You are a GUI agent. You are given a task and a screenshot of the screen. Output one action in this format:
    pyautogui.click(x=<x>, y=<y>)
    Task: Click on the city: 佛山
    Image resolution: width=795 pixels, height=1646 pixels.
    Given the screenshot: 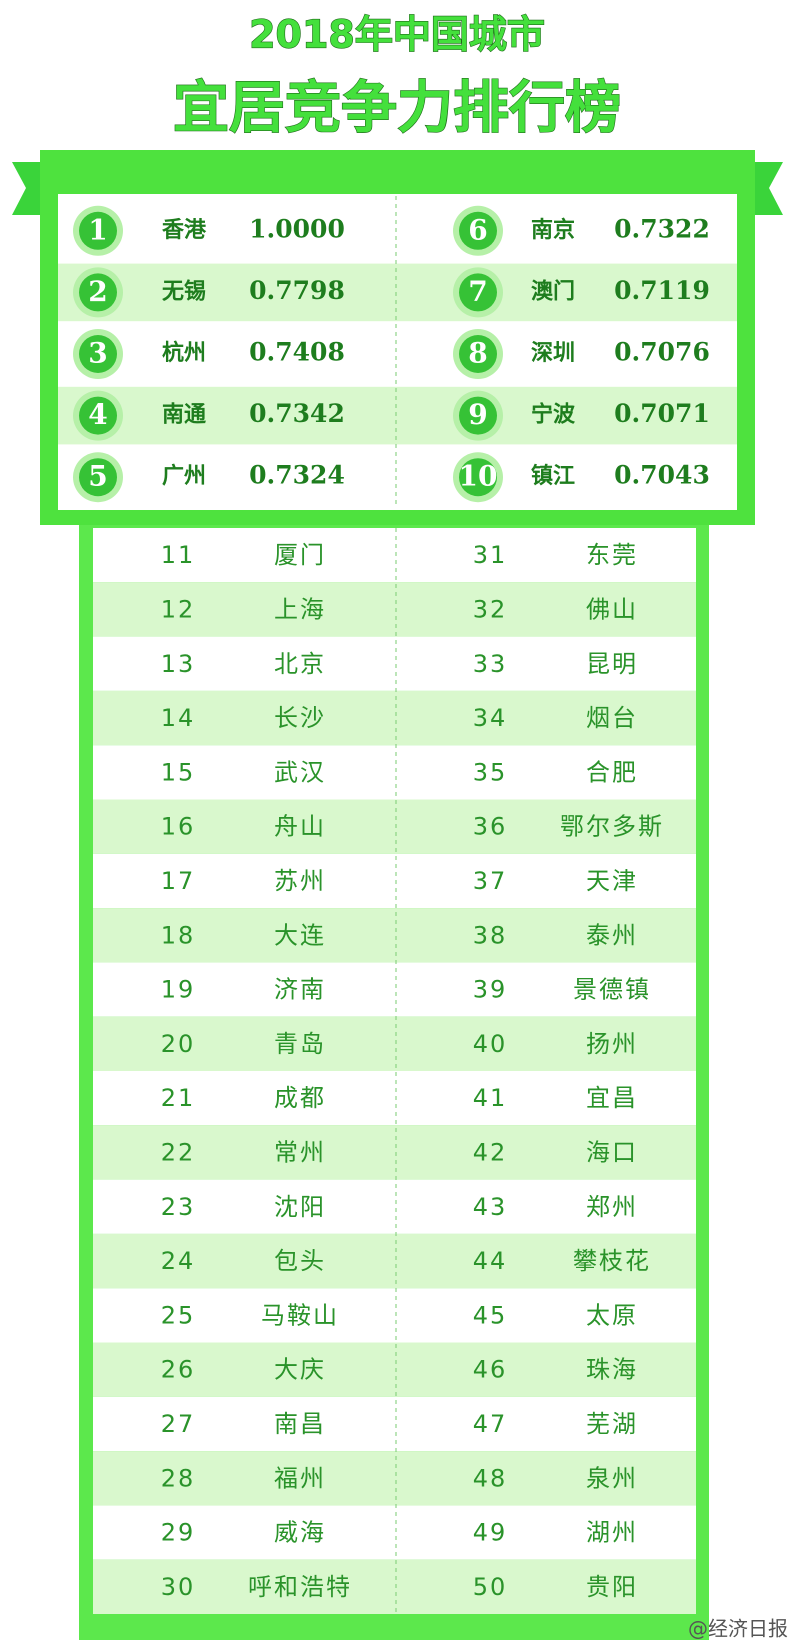 What is the action you would take?
    pyautogui.click(x=612, y=609)
    